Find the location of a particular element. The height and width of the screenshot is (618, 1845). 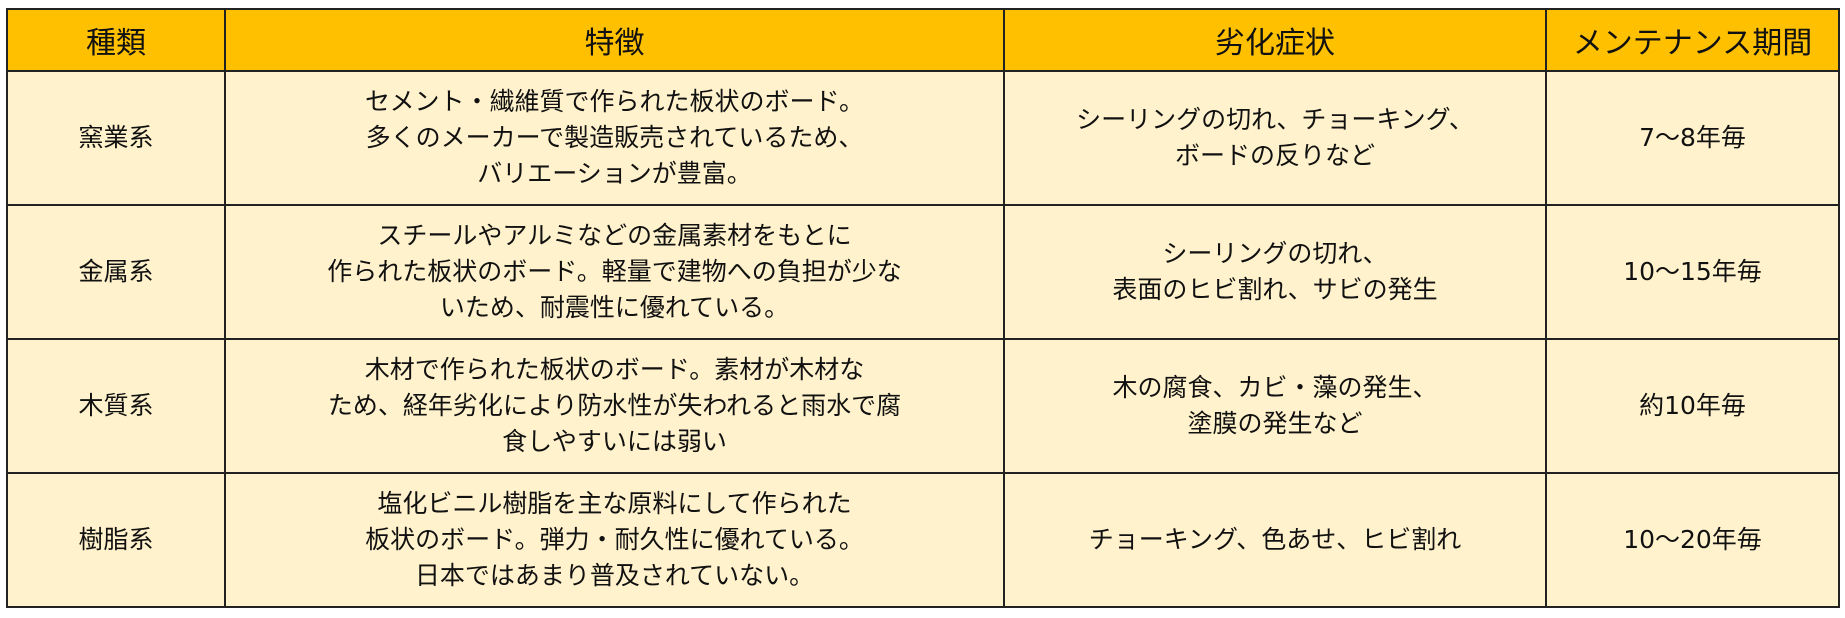

header-period: メンテナンス期間 is located at coordinates (1692, 40).